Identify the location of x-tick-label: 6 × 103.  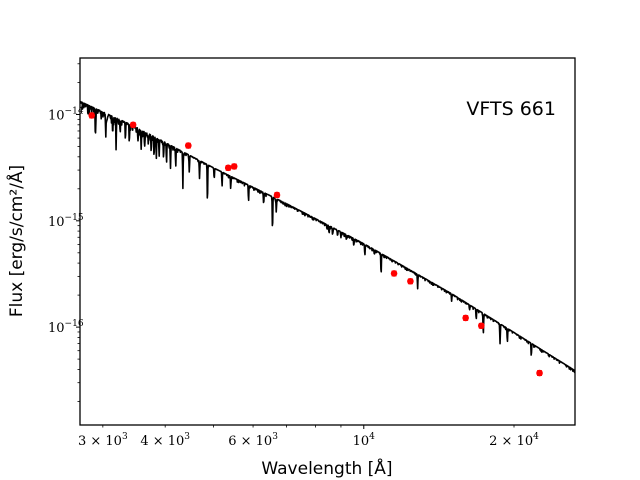
(253, 440).